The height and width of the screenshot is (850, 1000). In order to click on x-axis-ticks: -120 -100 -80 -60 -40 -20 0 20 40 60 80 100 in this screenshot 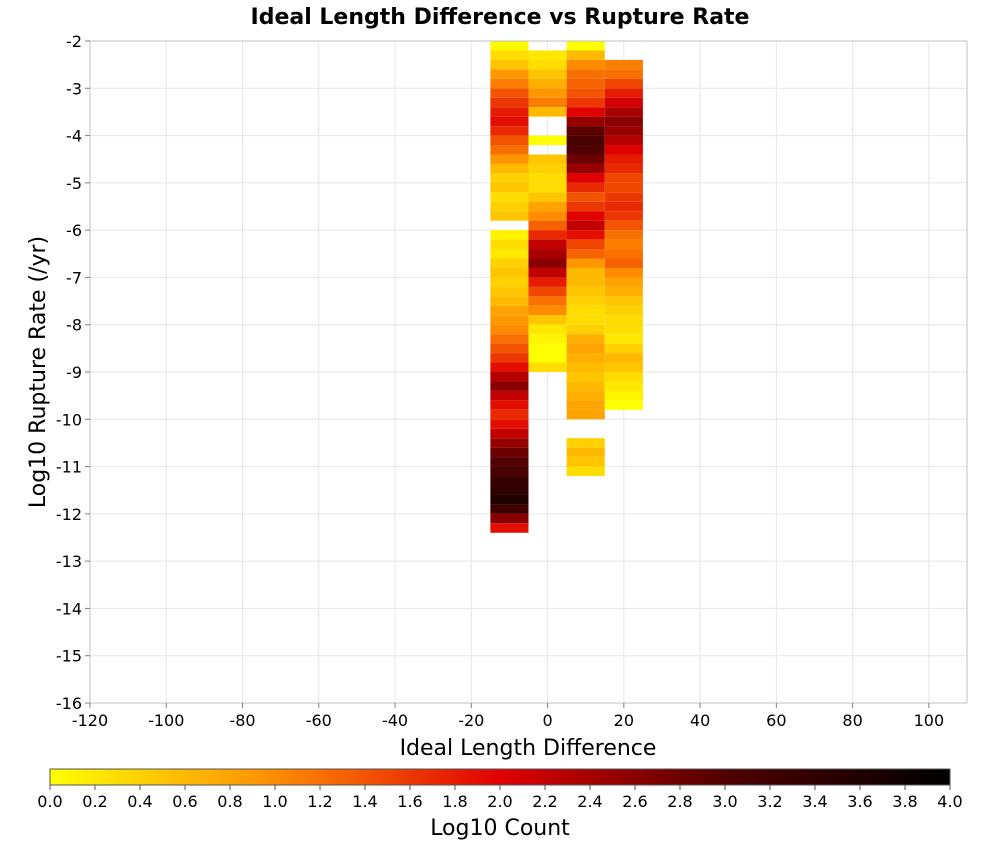, I will do `click(508, 716)`.